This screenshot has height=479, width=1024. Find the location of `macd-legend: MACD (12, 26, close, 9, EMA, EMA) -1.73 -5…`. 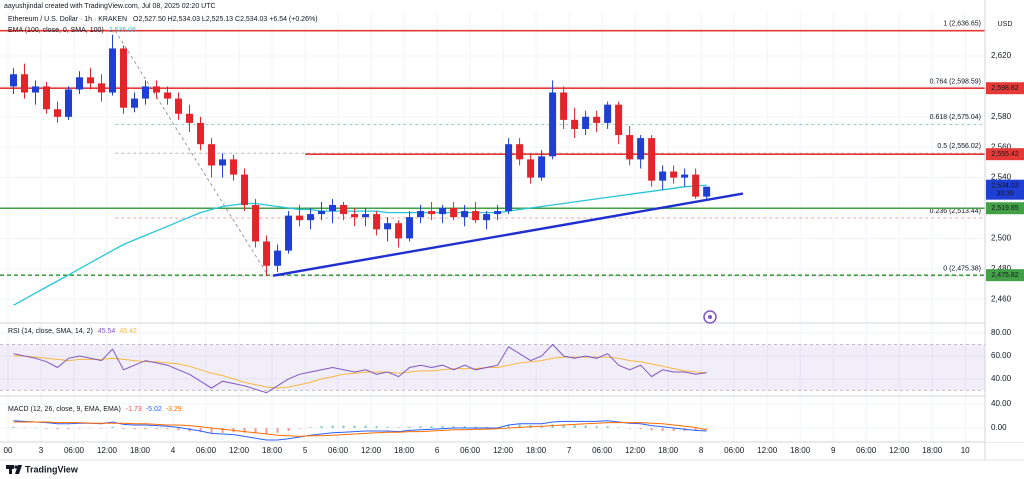

macd-legend: MACD (12, 26, close, 9, EMA, EMA) -1.73 -5… is located at coordinates (95, 409).